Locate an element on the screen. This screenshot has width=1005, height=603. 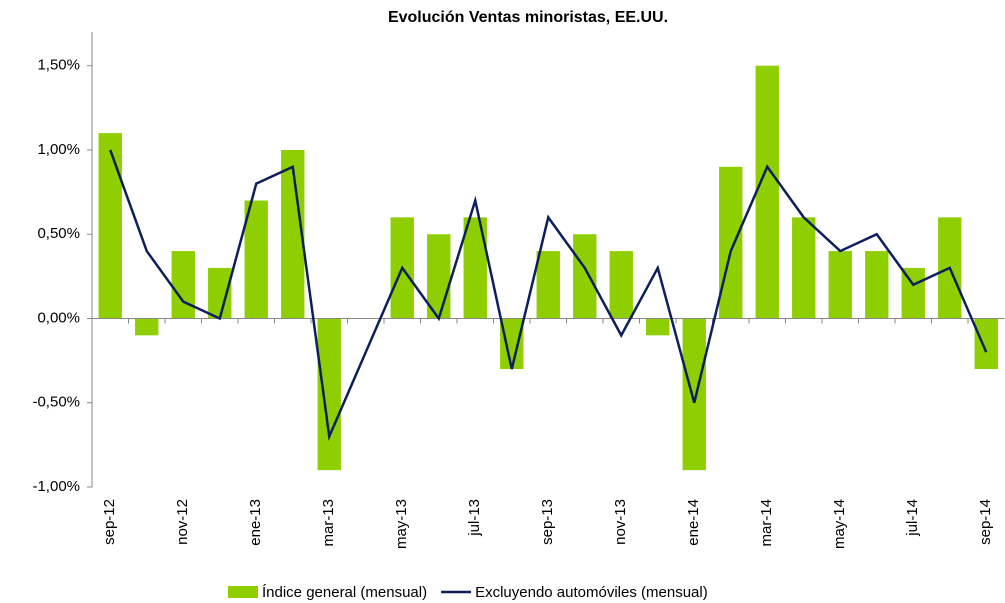
y-tick-label: -1,00% is located at coordinates (56, 486).